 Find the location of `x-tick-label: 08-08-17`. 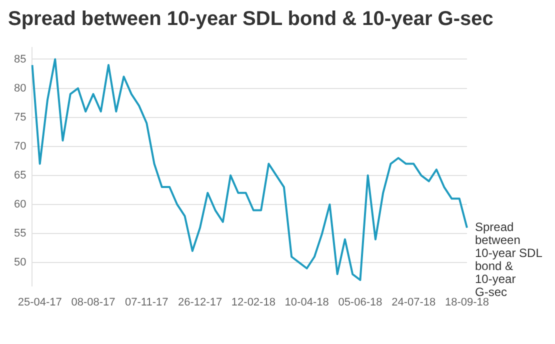

x-tick-label: 08-08-17 is located at coordinates (93, 302).